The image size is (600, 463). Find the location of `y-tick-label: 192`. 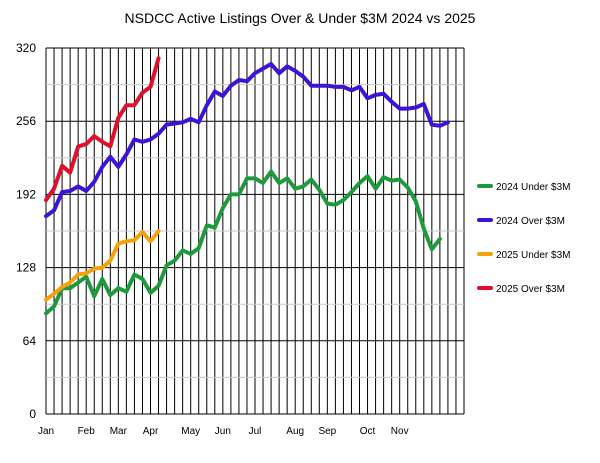

y-tick-label: 192 is located at coordinates (26, 194).